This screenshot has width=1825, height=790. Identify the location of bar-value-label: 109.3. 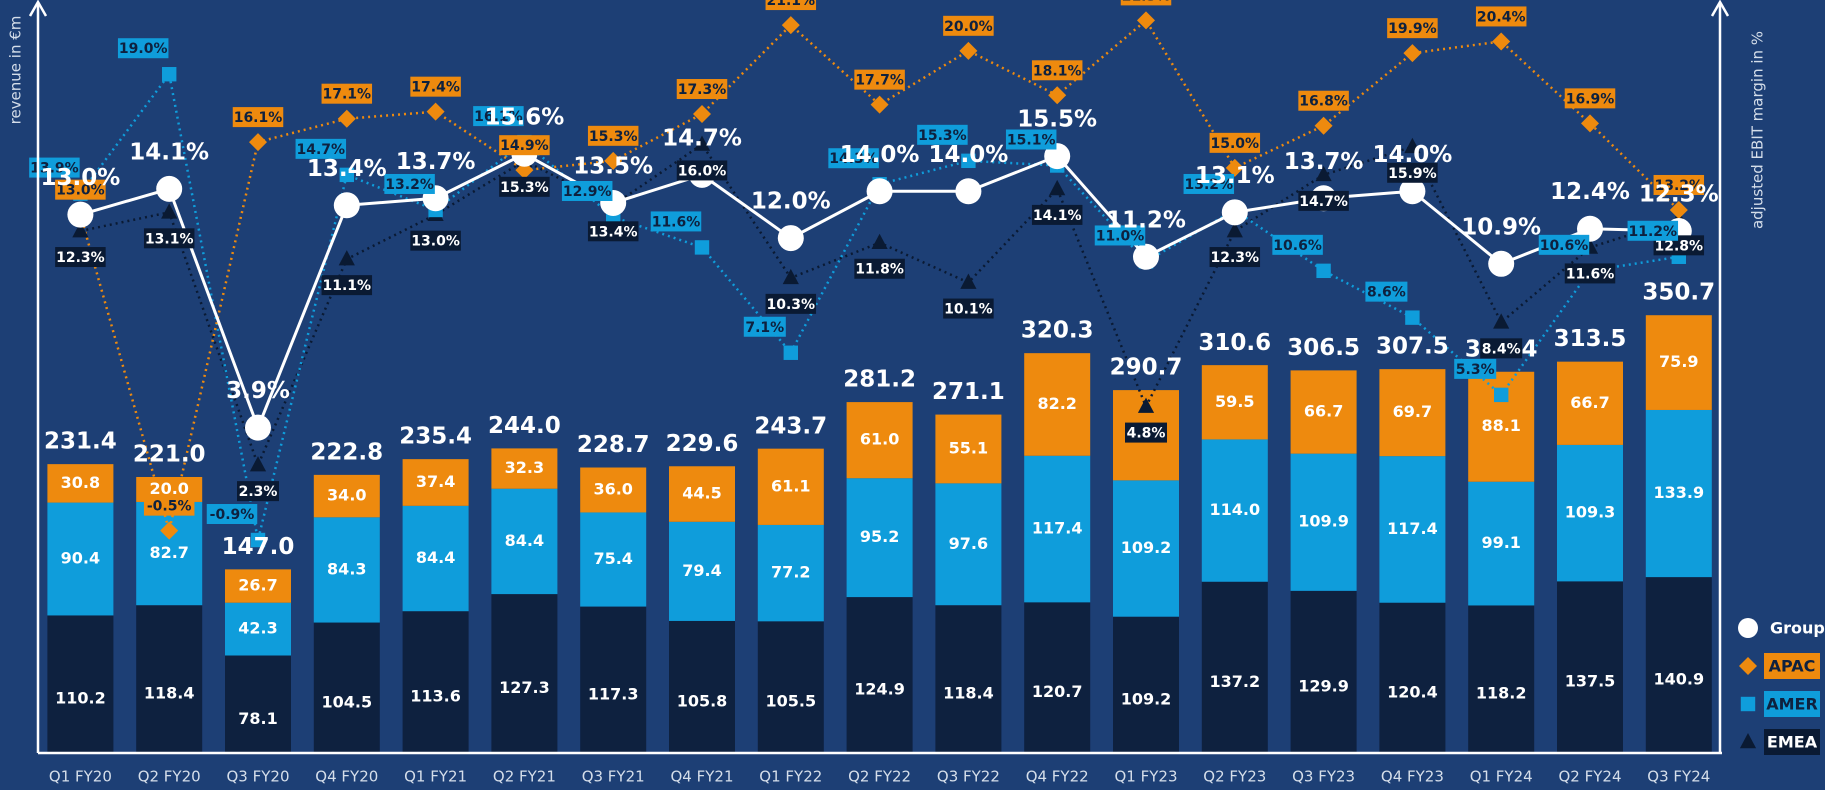
(1590, 512).